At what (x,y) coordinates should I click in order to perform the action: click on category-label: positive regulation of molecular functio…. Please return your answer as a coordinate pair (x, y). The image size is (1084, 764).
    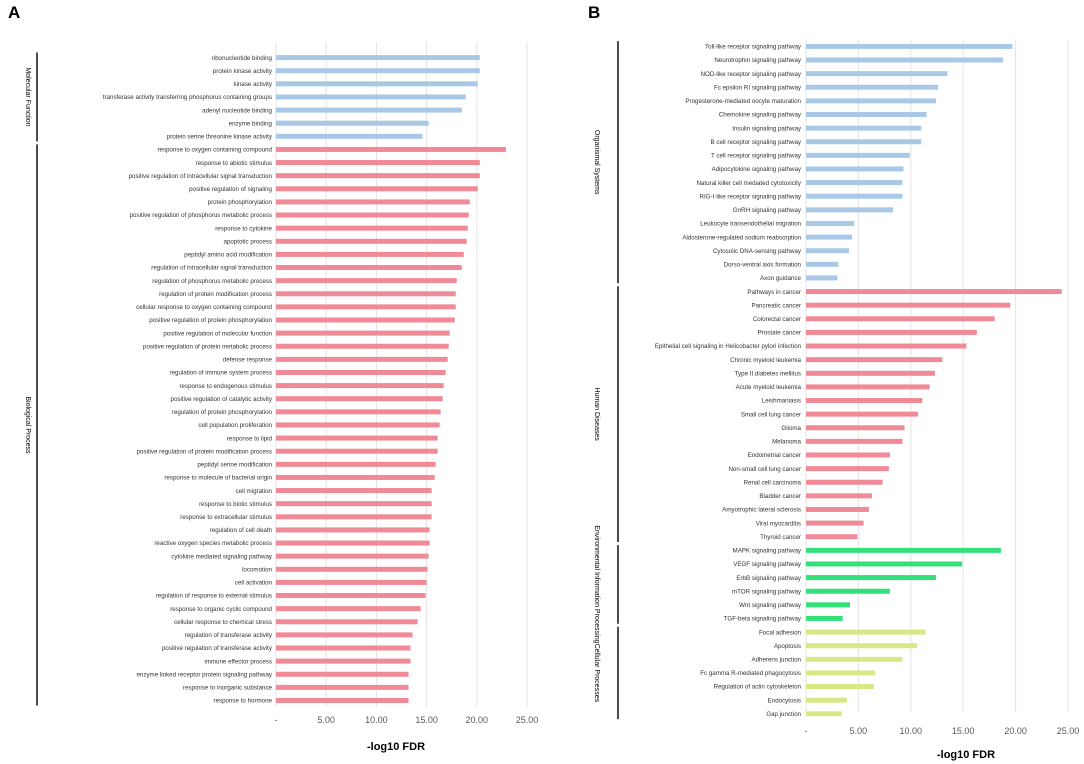
    Looking at the image, I should click on (217, 333).